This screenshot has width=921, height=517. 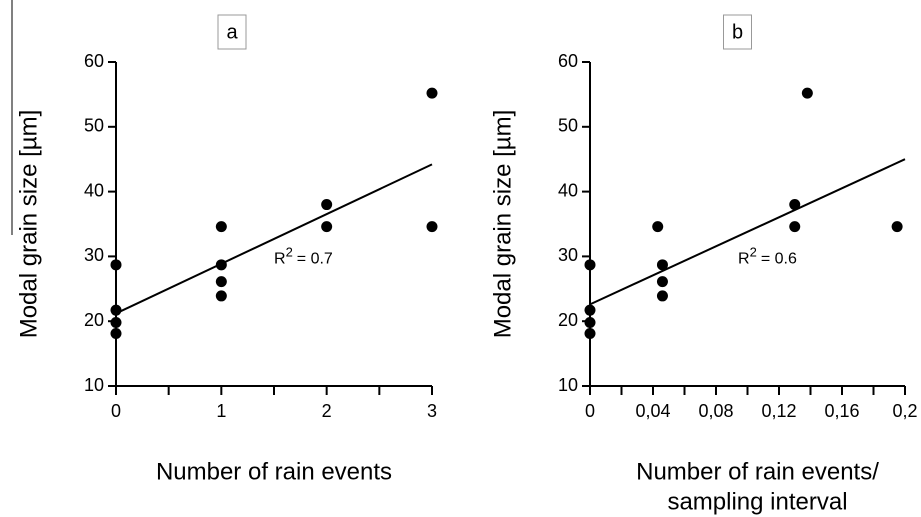 I want to click on panel-label: a, so click(x=232, y=32).